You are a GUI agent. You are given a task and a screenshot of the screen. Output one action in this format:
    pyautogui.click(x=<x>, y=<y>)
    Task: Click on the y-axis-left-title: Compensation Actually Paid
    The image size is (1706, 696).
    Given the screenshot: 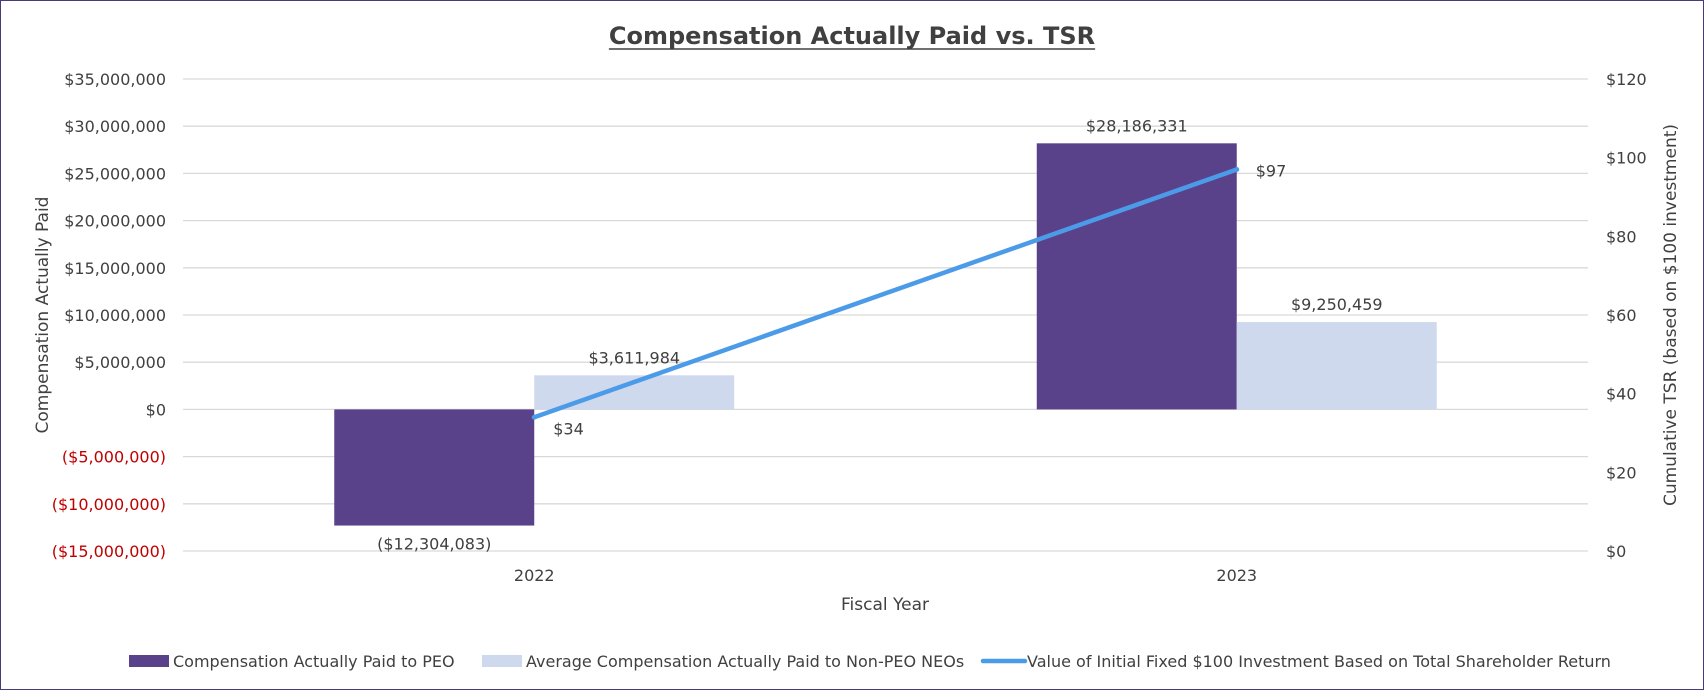 What is the action you would take?
    pyautogui.click(x=43, y=315)
    